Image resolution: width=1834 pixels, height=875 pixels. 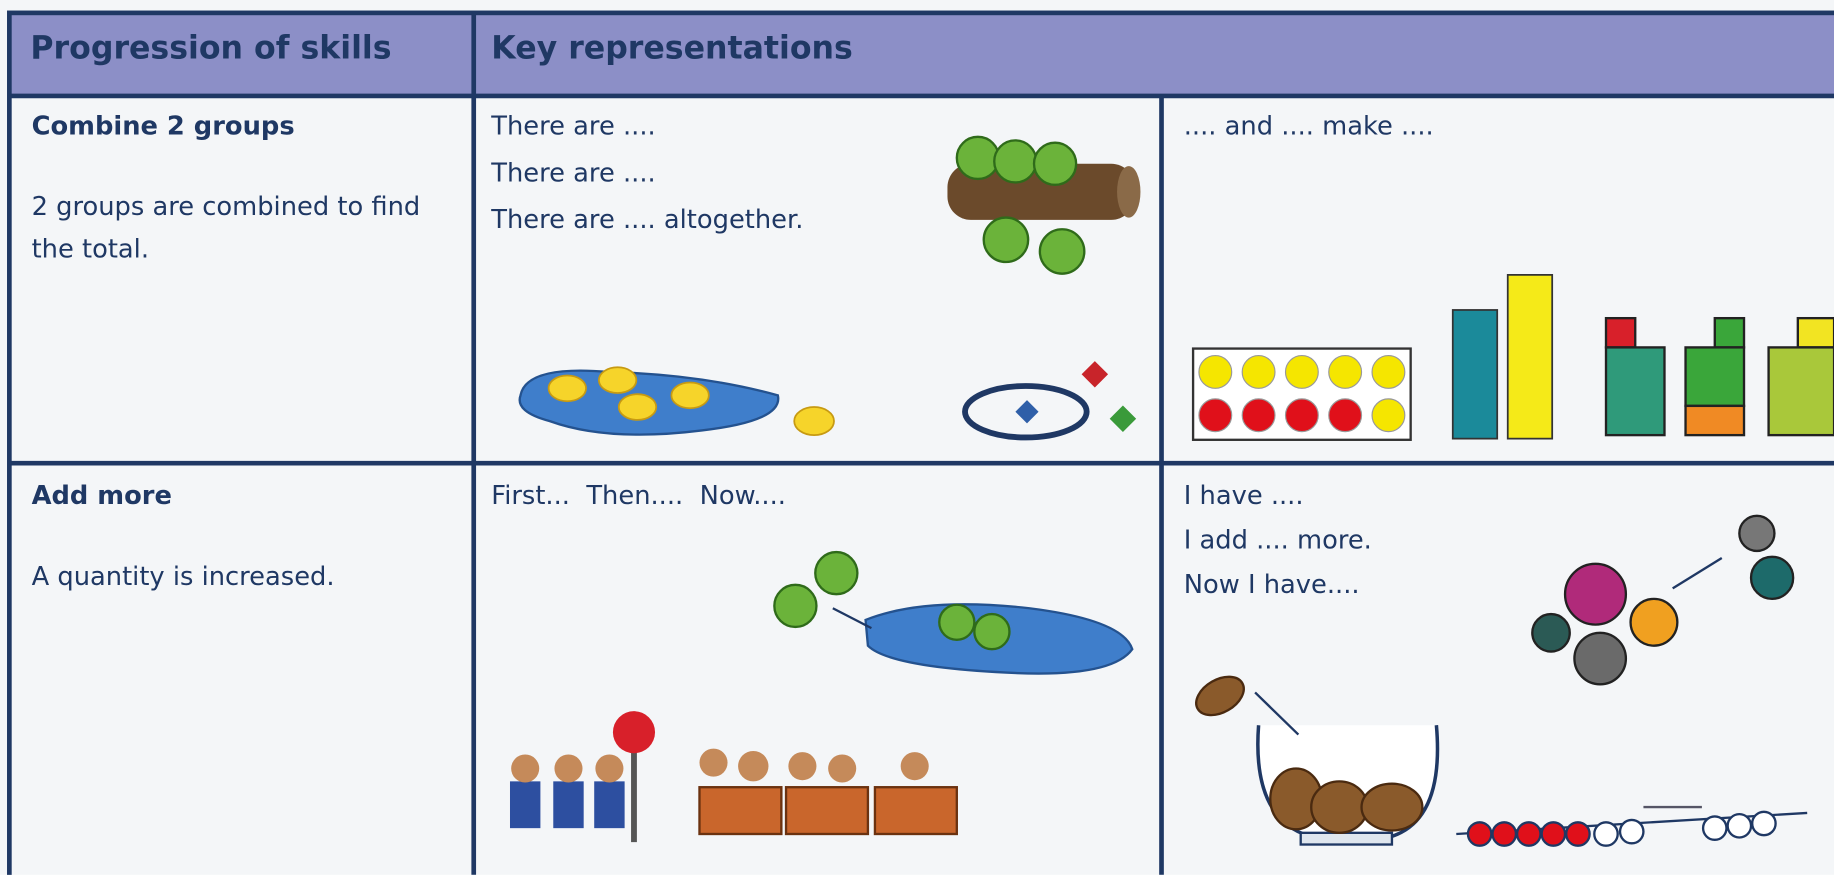 What do you see at coordinates (676, 401) in the screenshot?
I see `ducks-pond` at bounding box center [676, 401].